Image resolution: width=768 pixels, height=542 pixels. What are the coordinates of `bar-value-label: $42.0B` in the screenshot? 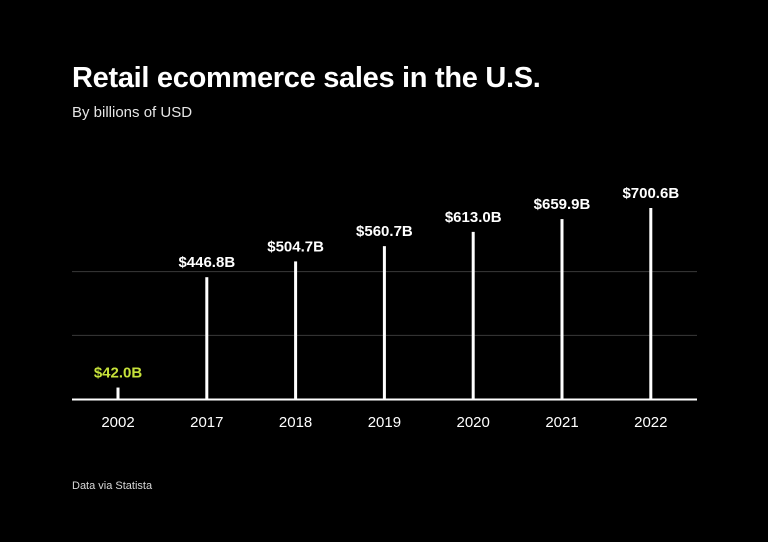 It's located at (118, 373).